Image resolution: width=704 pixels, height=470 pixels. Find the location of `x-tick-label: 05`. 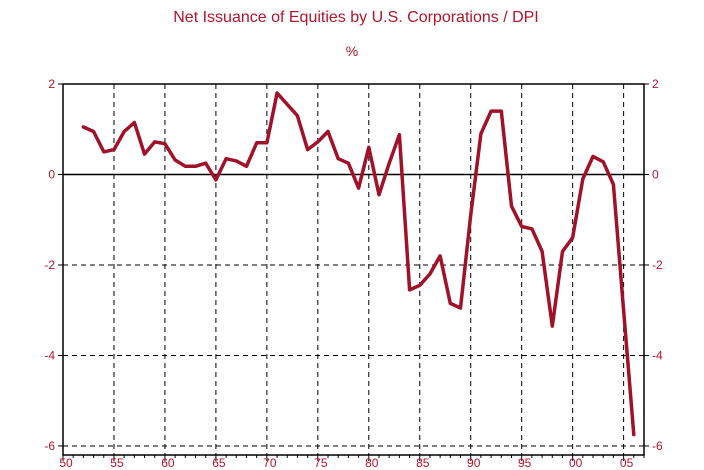

x-tick-label: 05 is located at coordinates (627, 463).